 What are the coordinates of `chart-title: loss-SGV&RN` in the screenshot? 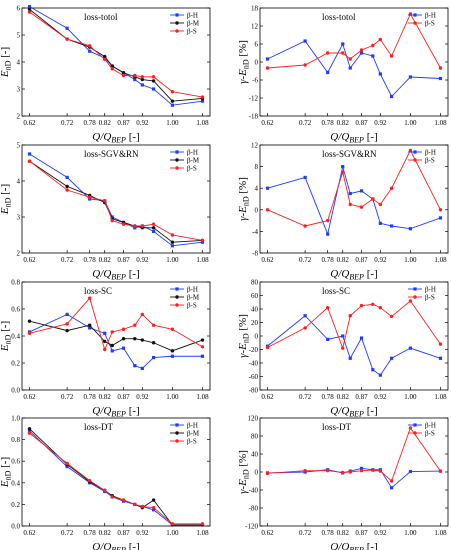 It's located at (349, 154).